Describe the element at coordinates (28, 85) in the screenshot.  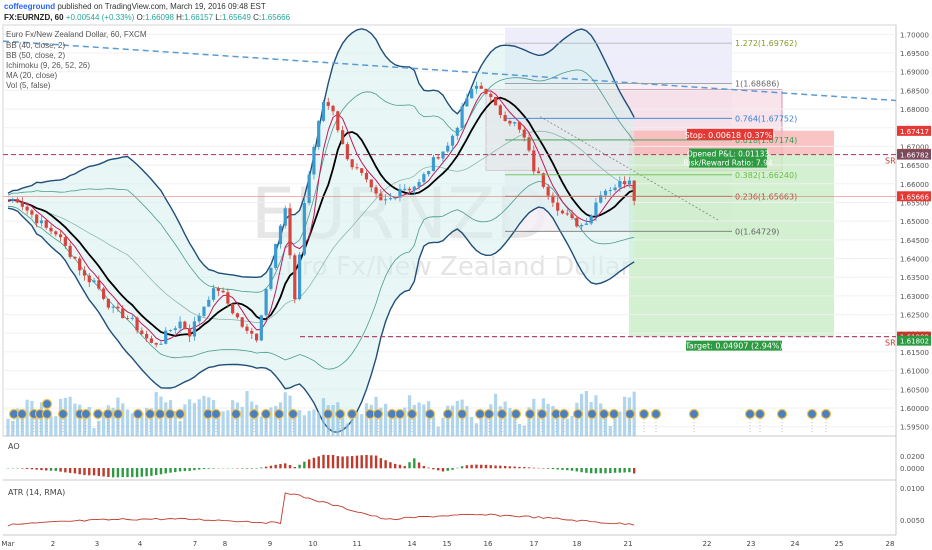
I see `overlay-vol: Vol (5, false)` at that location.